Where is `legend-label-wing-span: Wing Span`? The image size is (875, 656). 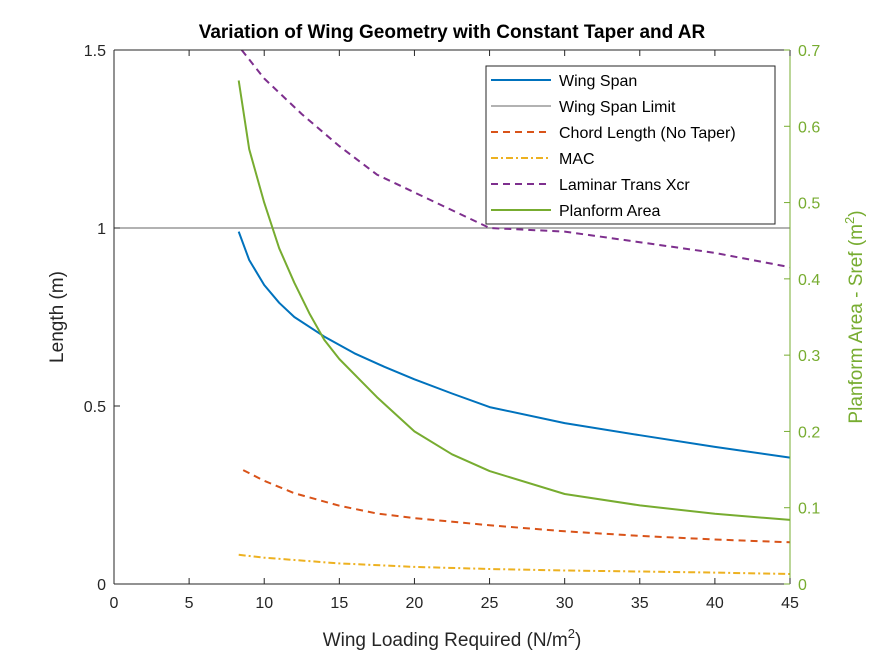
legend-label-wing-span: Wing Span is located at coordinates (598, 81).